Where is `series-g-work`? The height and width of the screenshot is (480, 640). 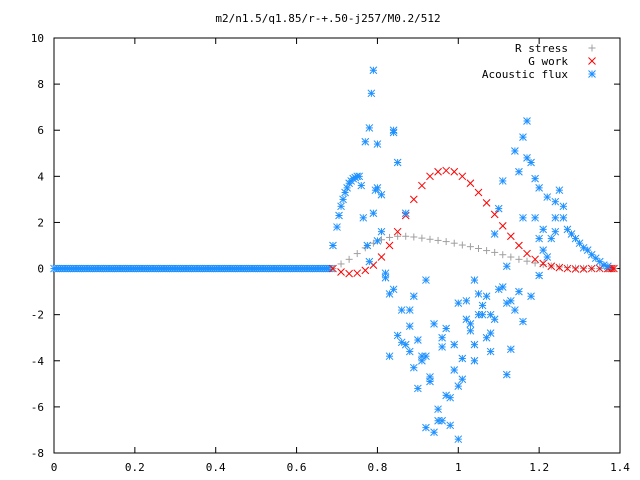 series-g-work is located at coordinates (470, 222).